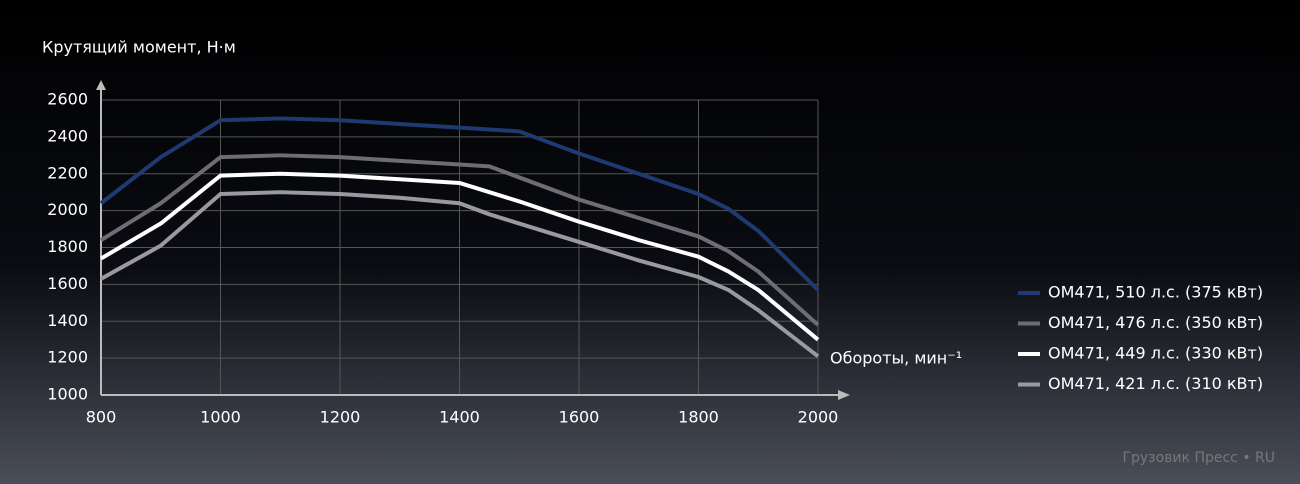  What do you see at coordinates (340, 417) in the screenshot?
I see `x-tick-label: 1200` at bounding box center [340, 417].